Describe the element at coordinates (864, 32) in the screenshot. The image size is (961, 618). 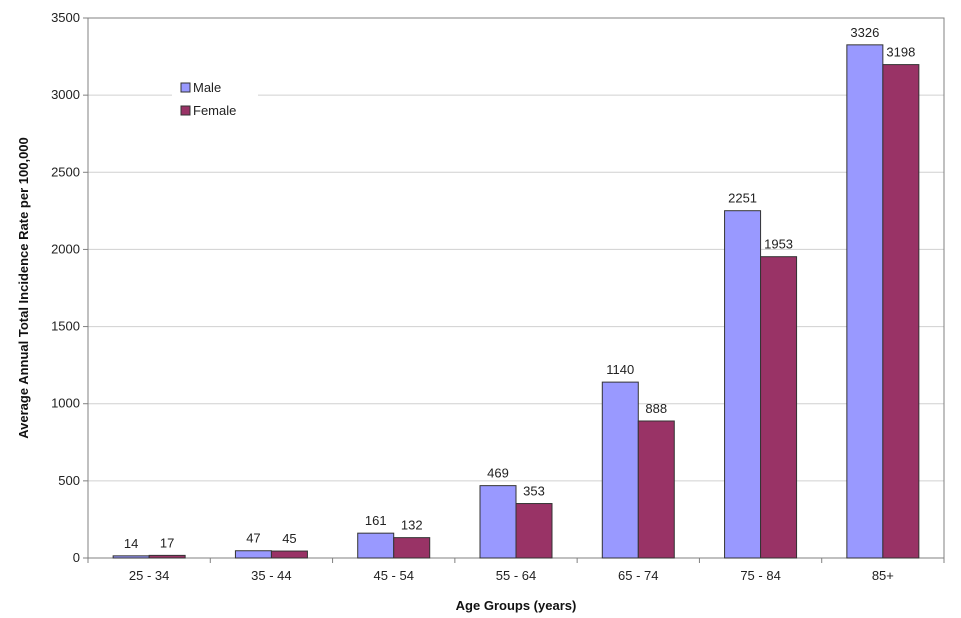
I see `data-label-male: 3326` at that location.